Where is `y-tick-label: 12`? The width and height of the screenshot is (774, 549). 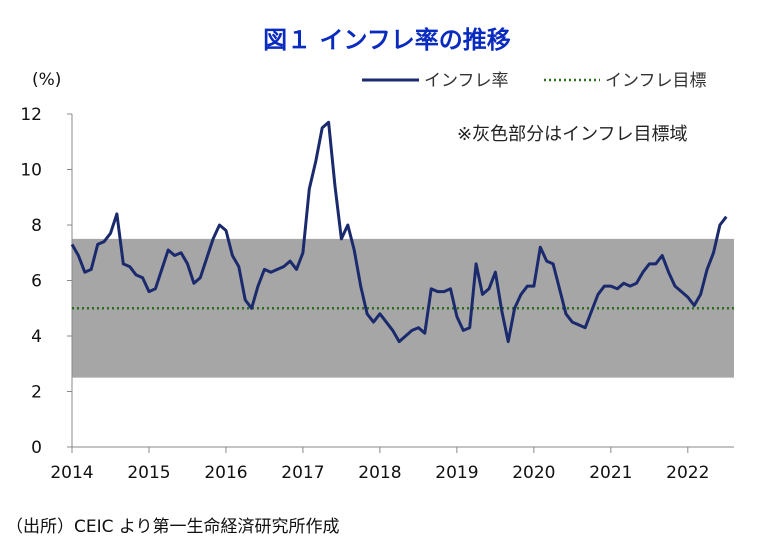 y-tick-label: 12 is located at coordinates (31, 115).